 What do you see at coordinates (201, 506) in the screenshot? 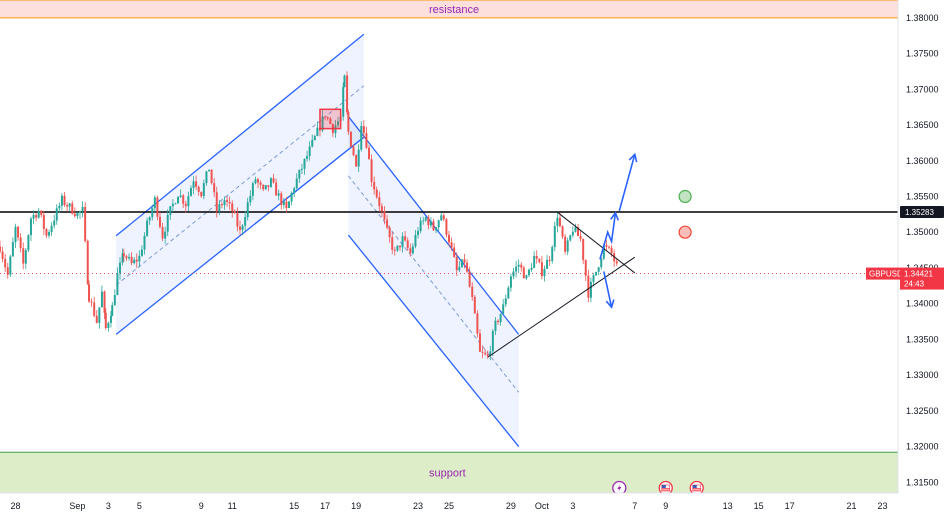
I see `time-tick-label: 9` at bounding box center [201, 506].